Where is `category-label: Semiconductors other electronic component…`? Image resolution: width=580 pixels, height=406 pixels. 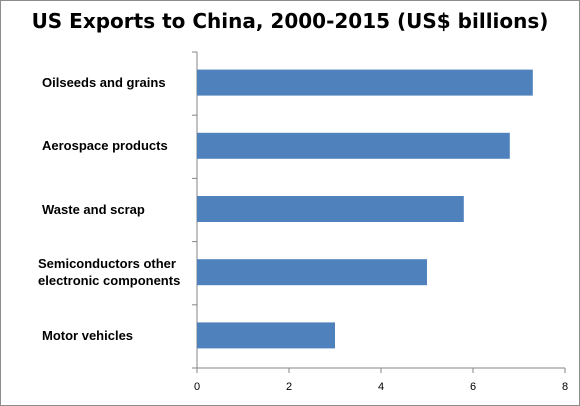
category-label: Semiconductors other electronic component… is located at coordinates (109, 272).